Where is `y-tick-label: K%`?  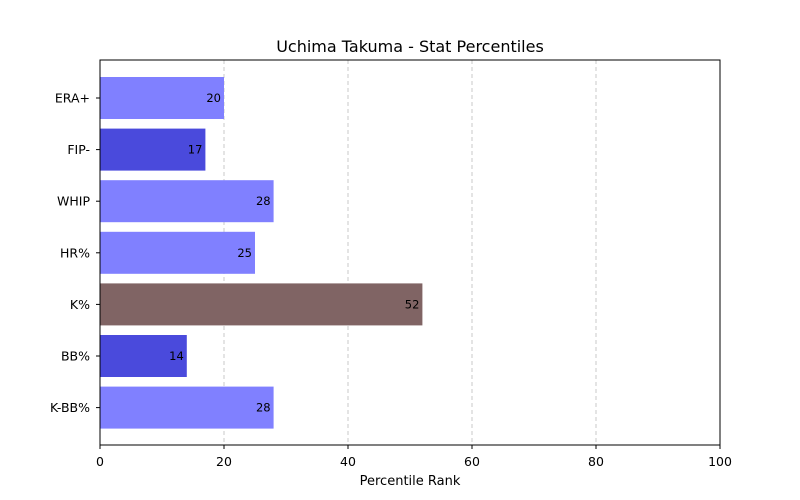
y-tick-label: K% is located at coordinates (80, 304).